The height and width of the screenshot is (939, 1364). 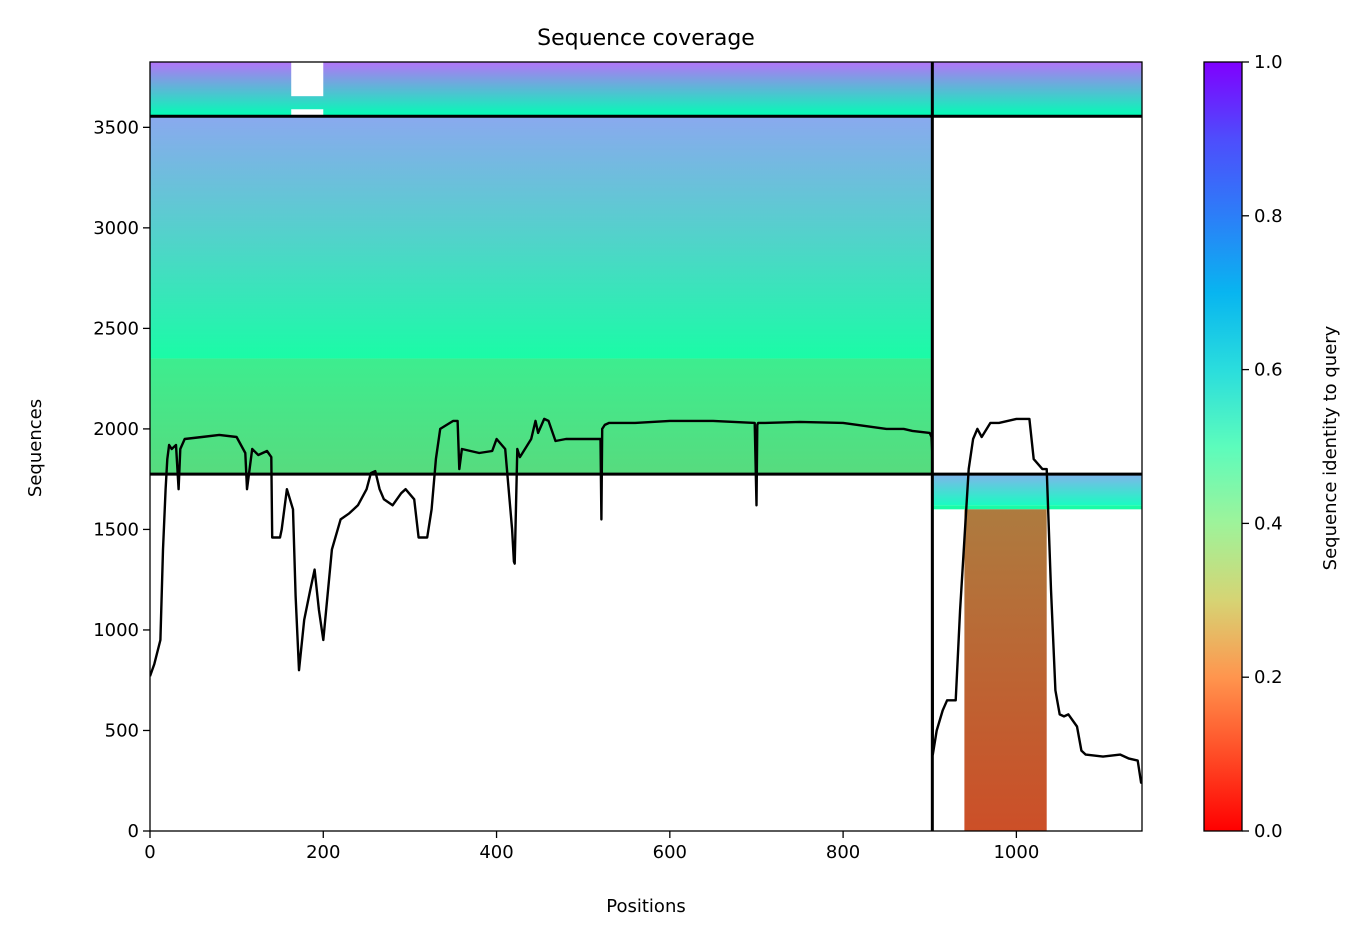 I want to click on x-tick-label: 1000, so click(x=1016, y=852).